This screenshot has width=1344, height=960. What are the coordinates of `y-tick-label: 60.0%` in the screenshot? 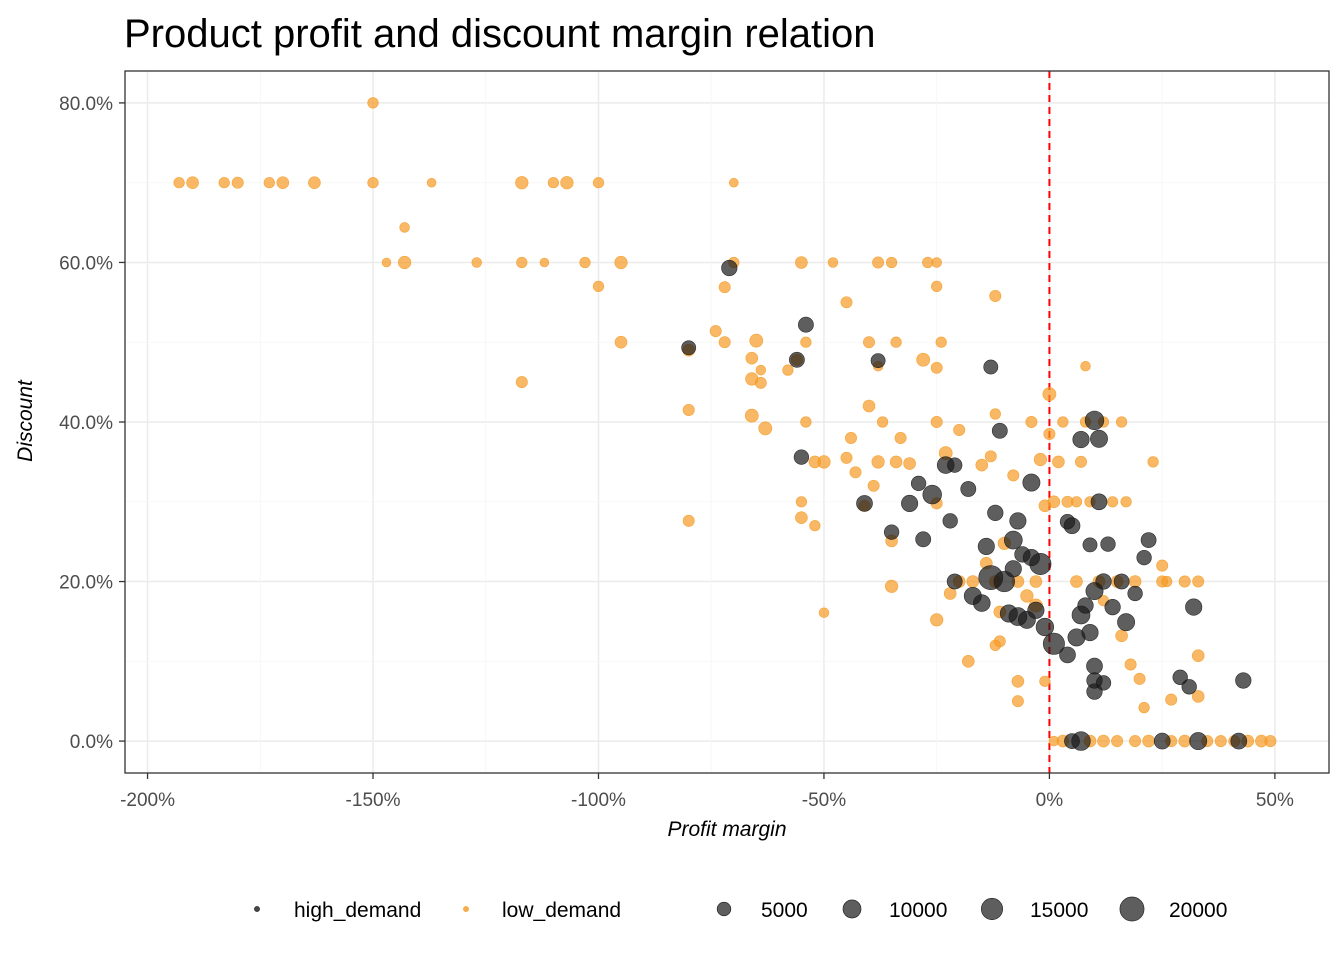 It's located at (86, 263).